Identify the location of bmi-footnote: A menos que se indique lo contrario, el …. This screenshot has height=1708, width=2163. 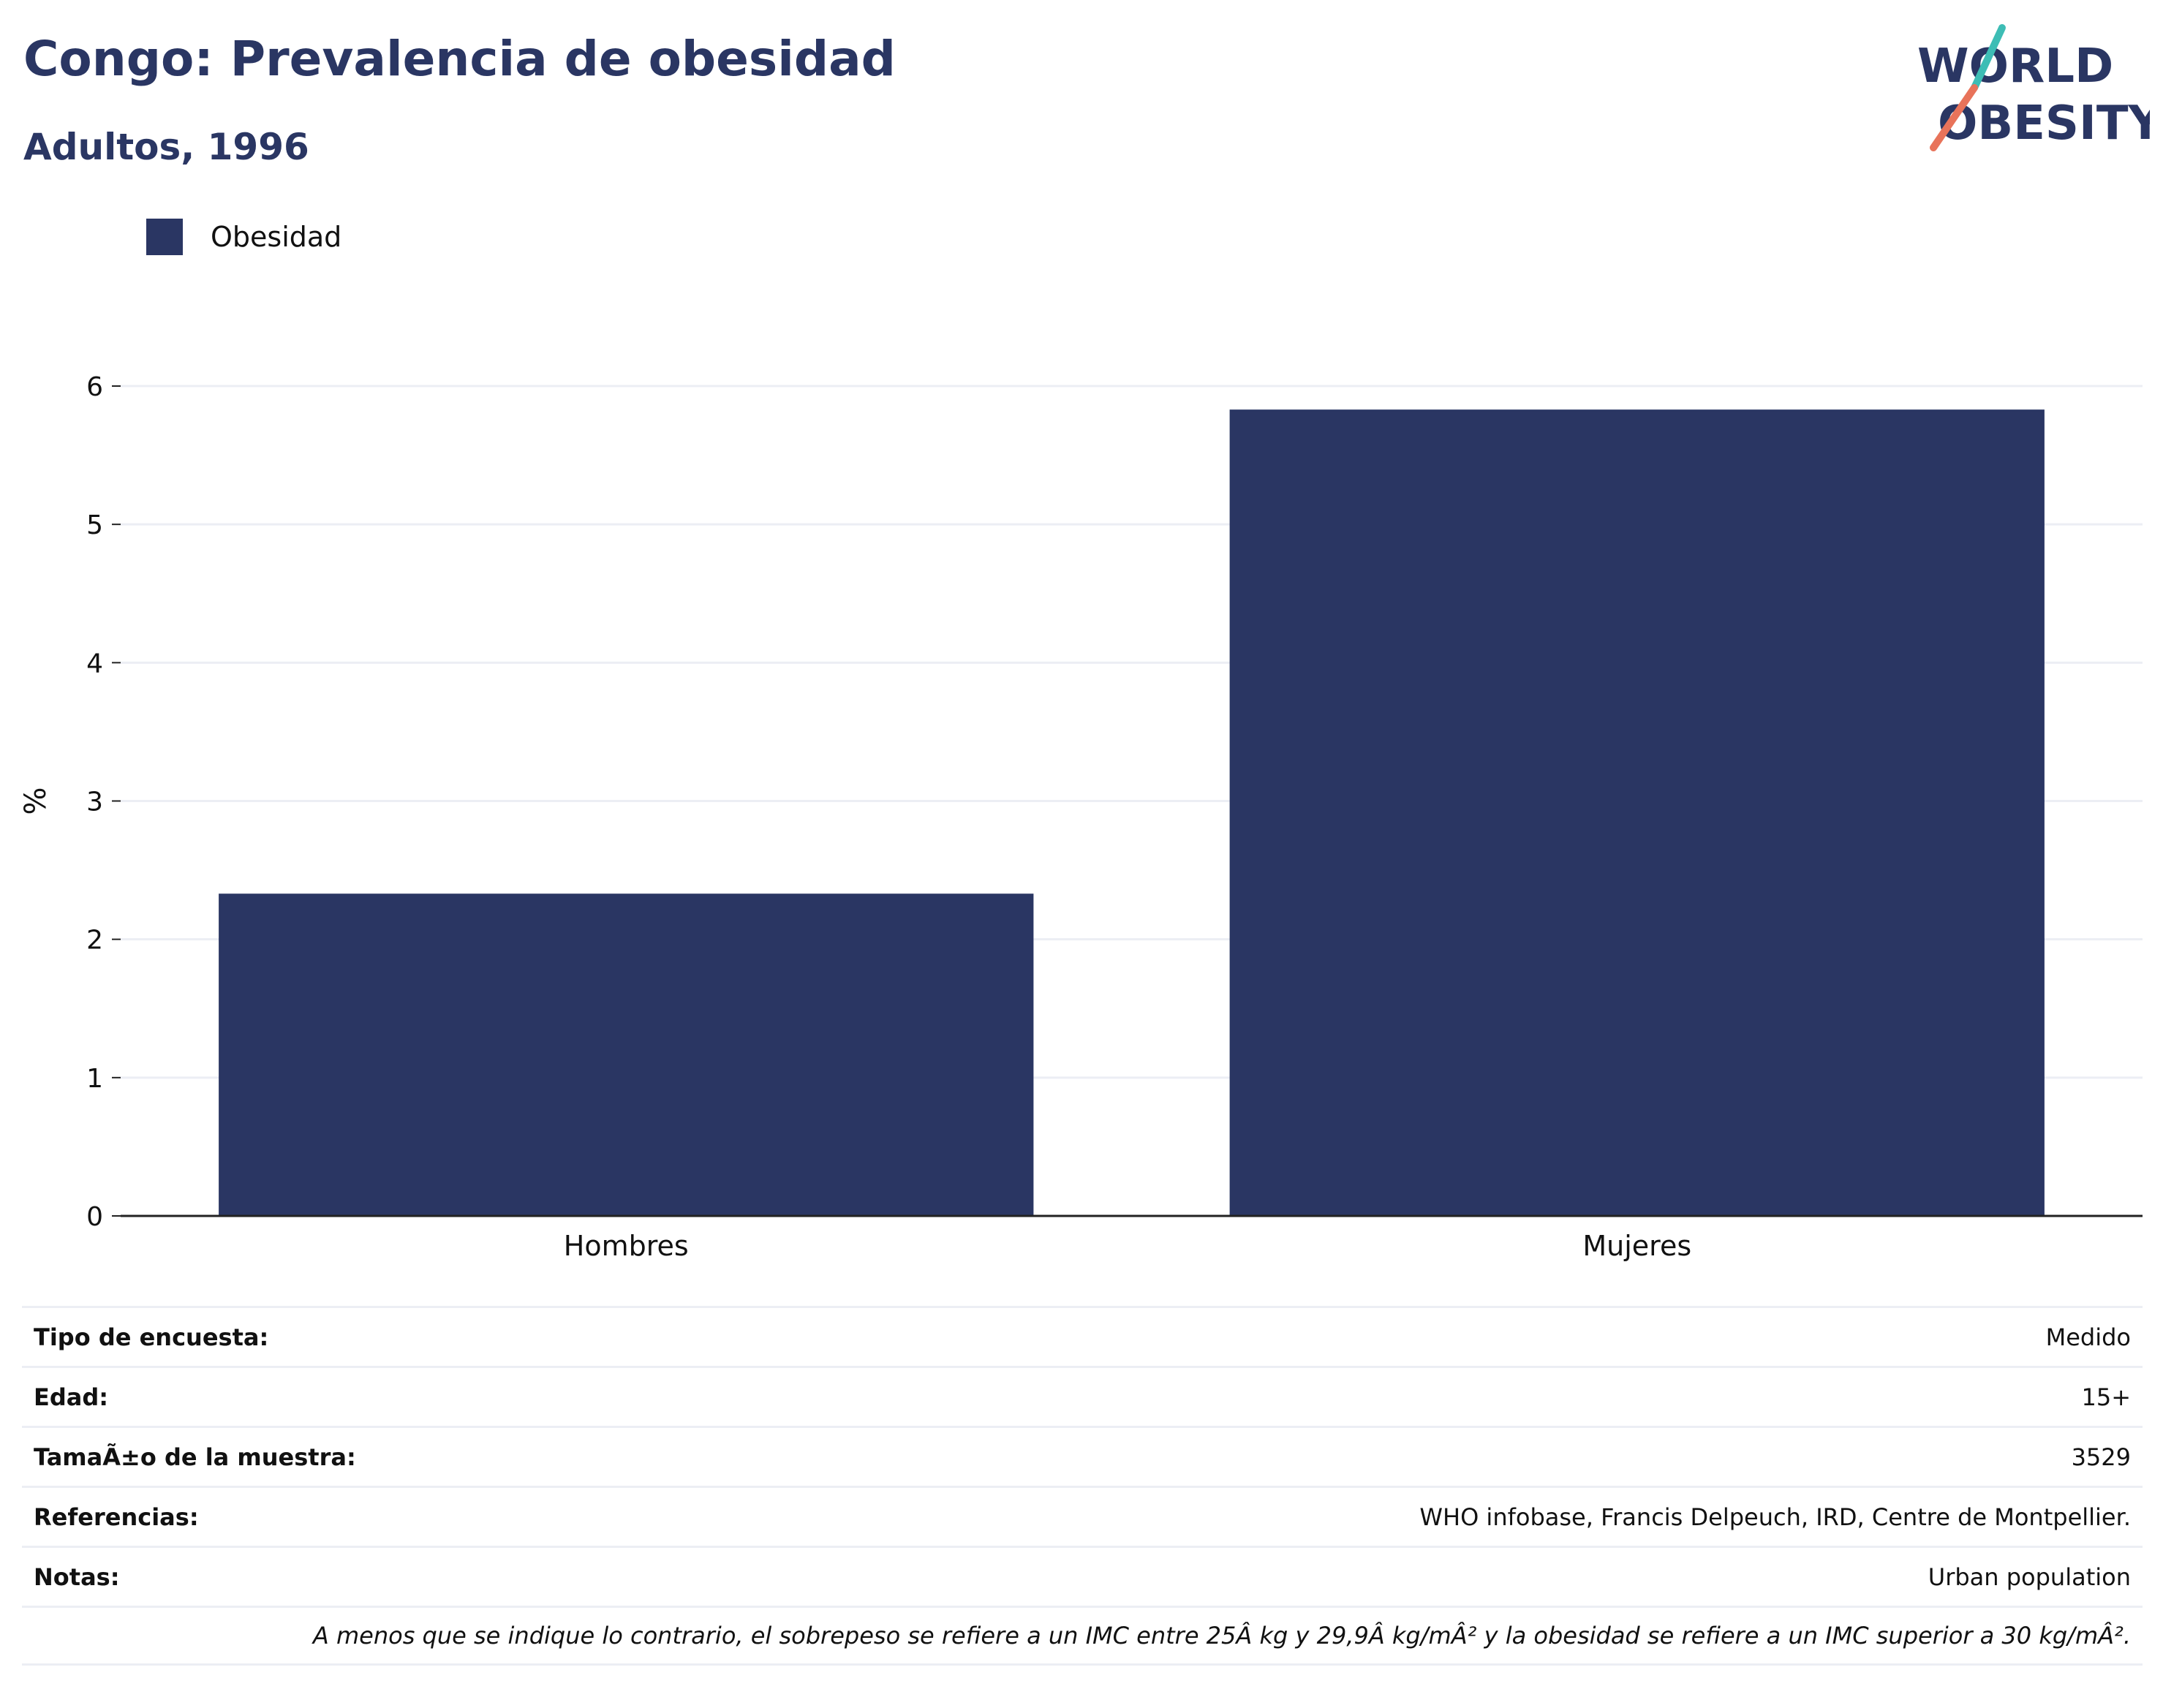
(1082, 1636).